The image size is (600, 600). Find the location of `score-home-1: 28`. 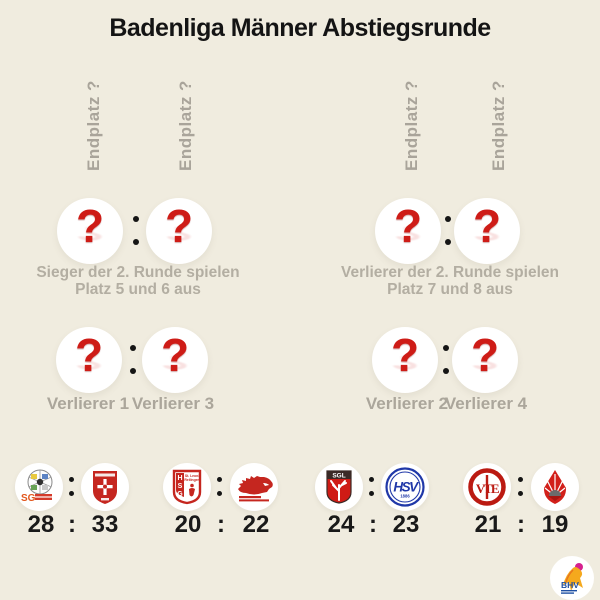

score-home-1: 28 is located at coordinates (41, 524).